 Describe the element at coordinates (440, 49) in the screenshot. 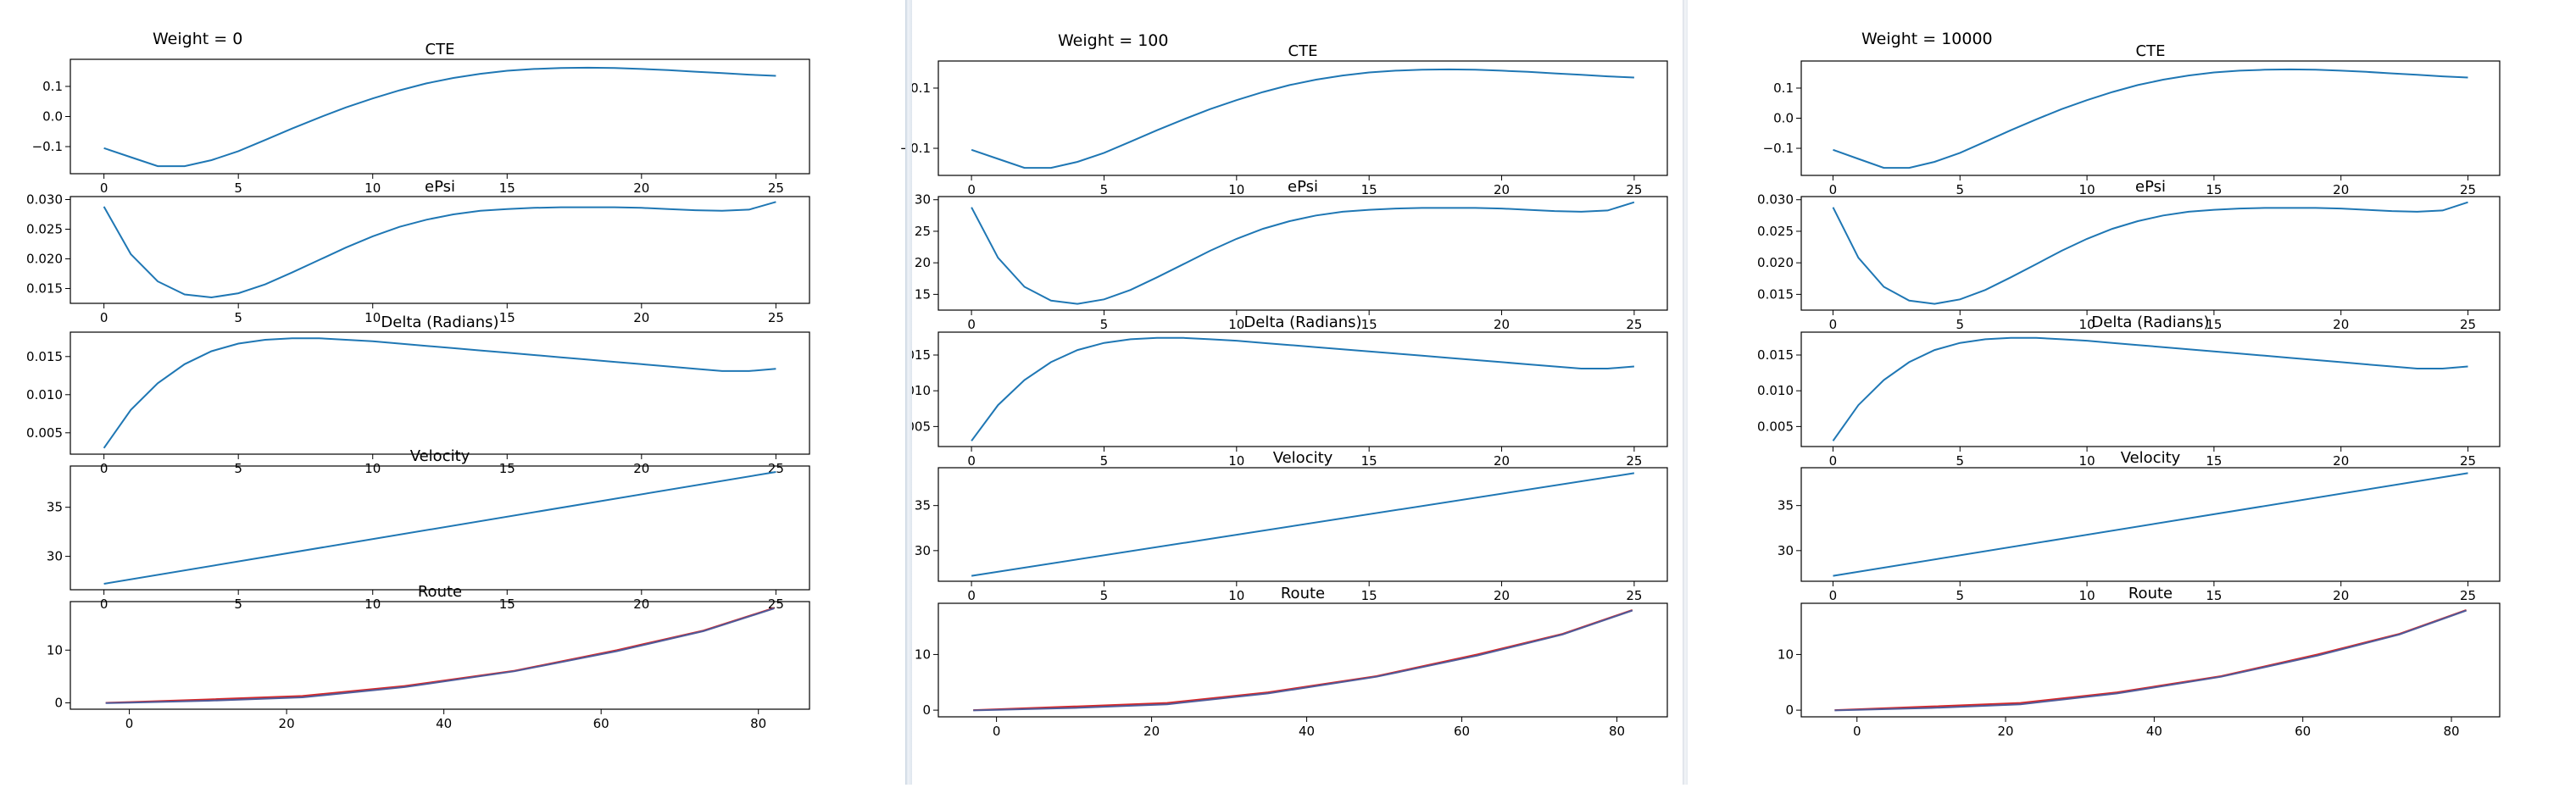

I see `subplot-title: CTE` at that location.